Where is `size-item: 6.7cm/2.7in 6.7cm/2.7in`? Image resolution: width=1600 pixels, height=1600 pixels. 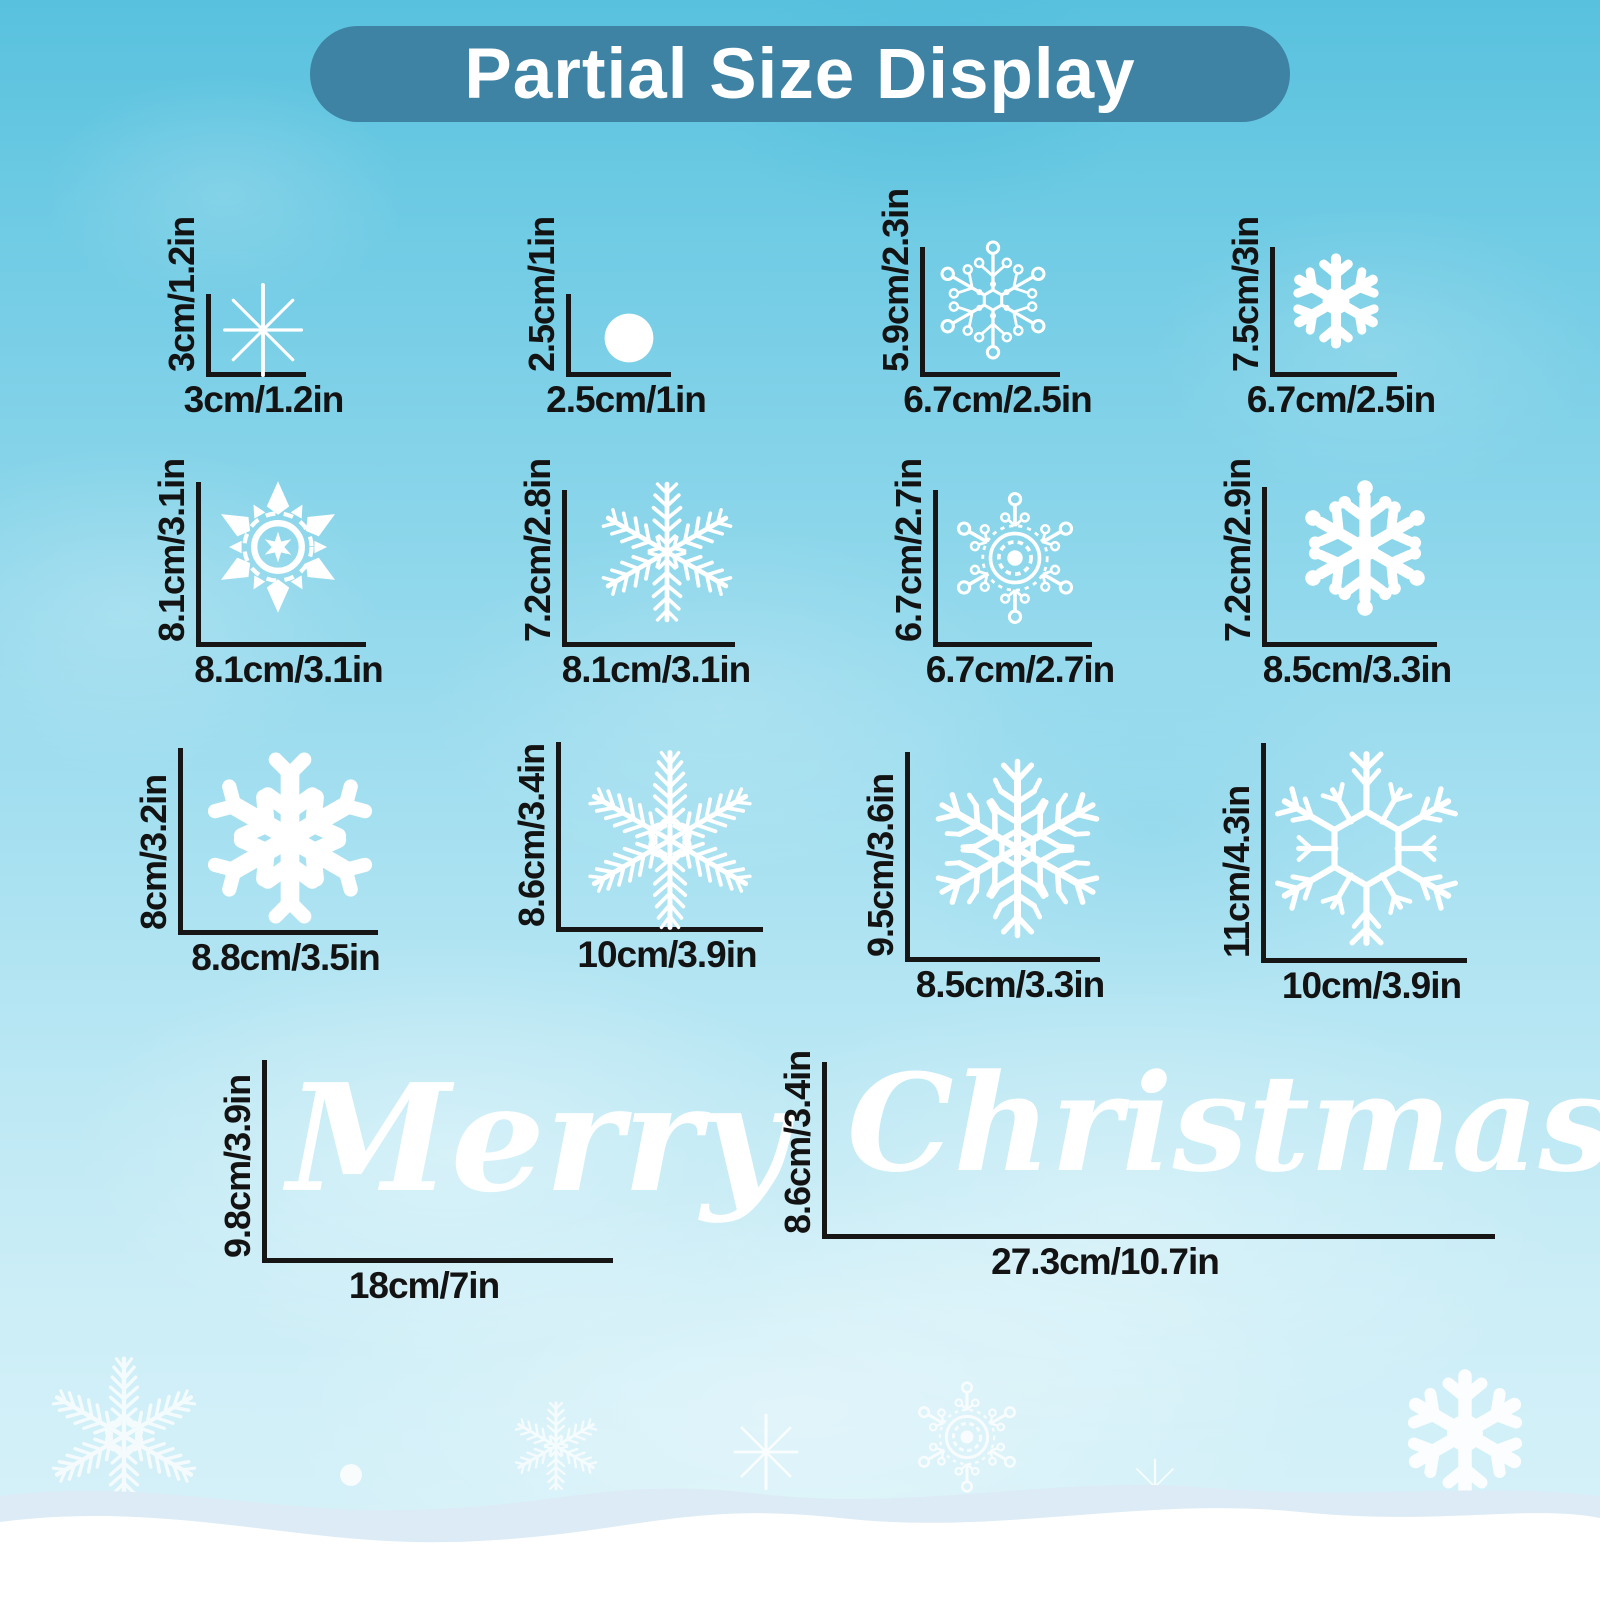 size-item: 6.7cm/2.7in 6.7cm/2.7in is located at coordinates (1001, 574).